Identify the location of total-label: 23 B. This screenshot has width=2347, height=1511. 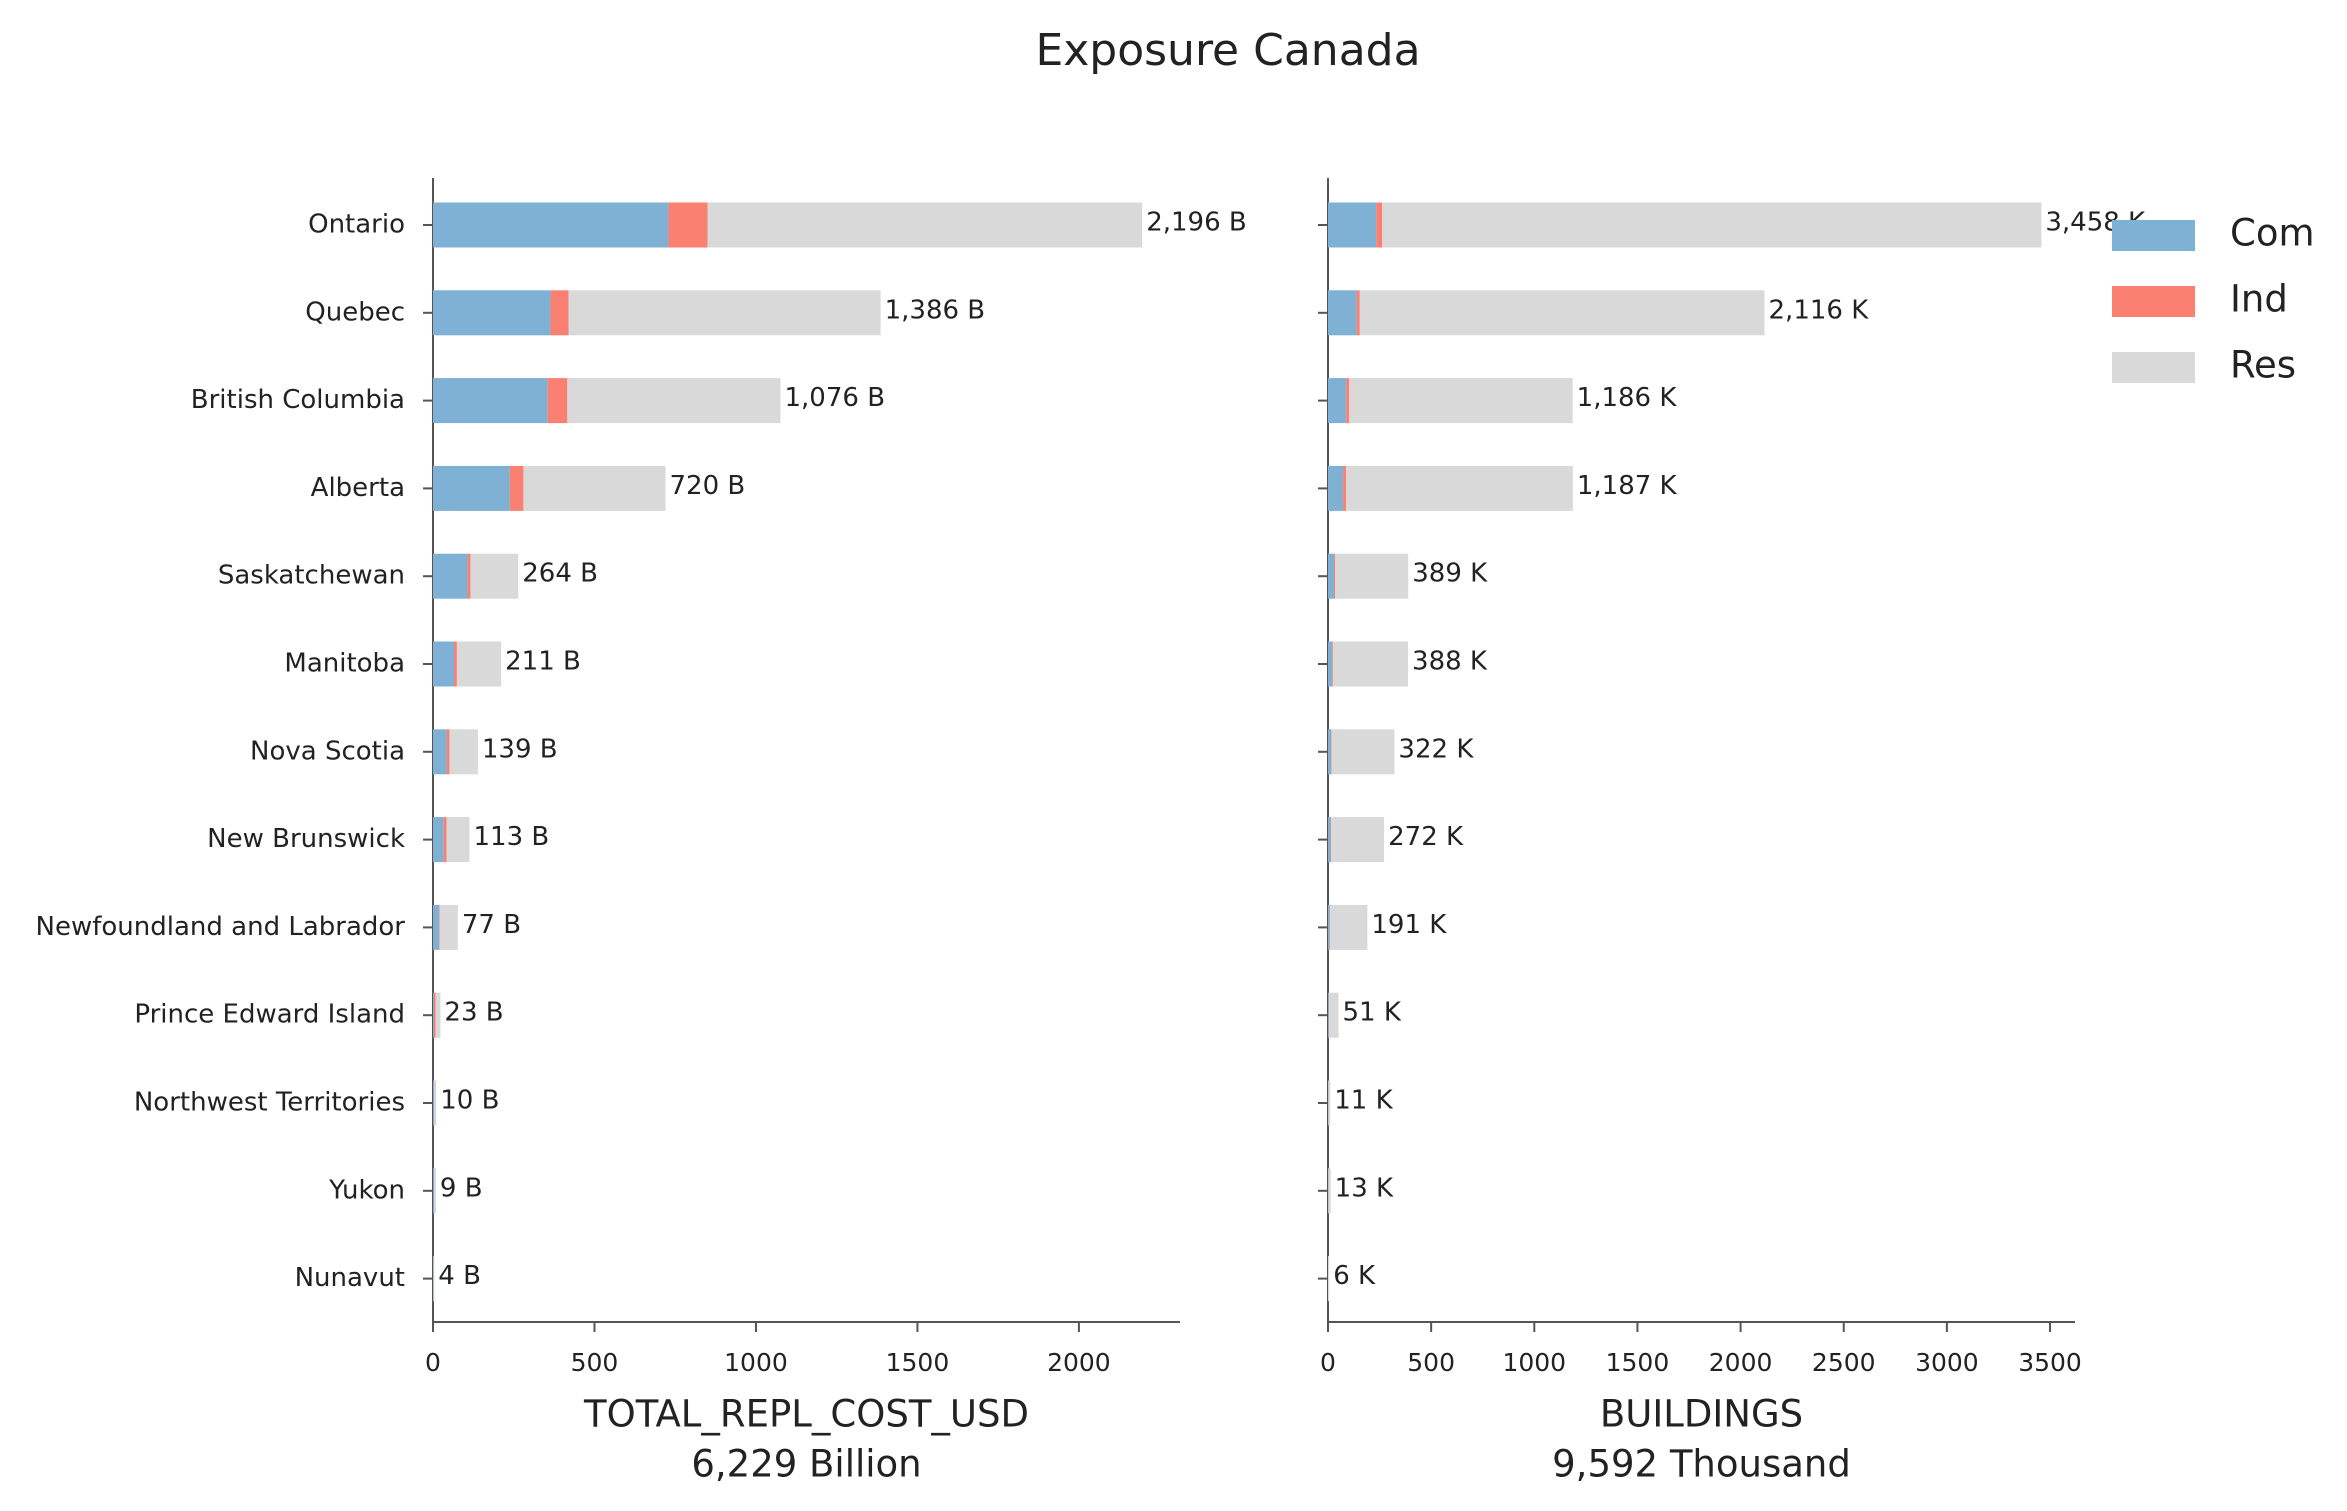
(473, 1013).